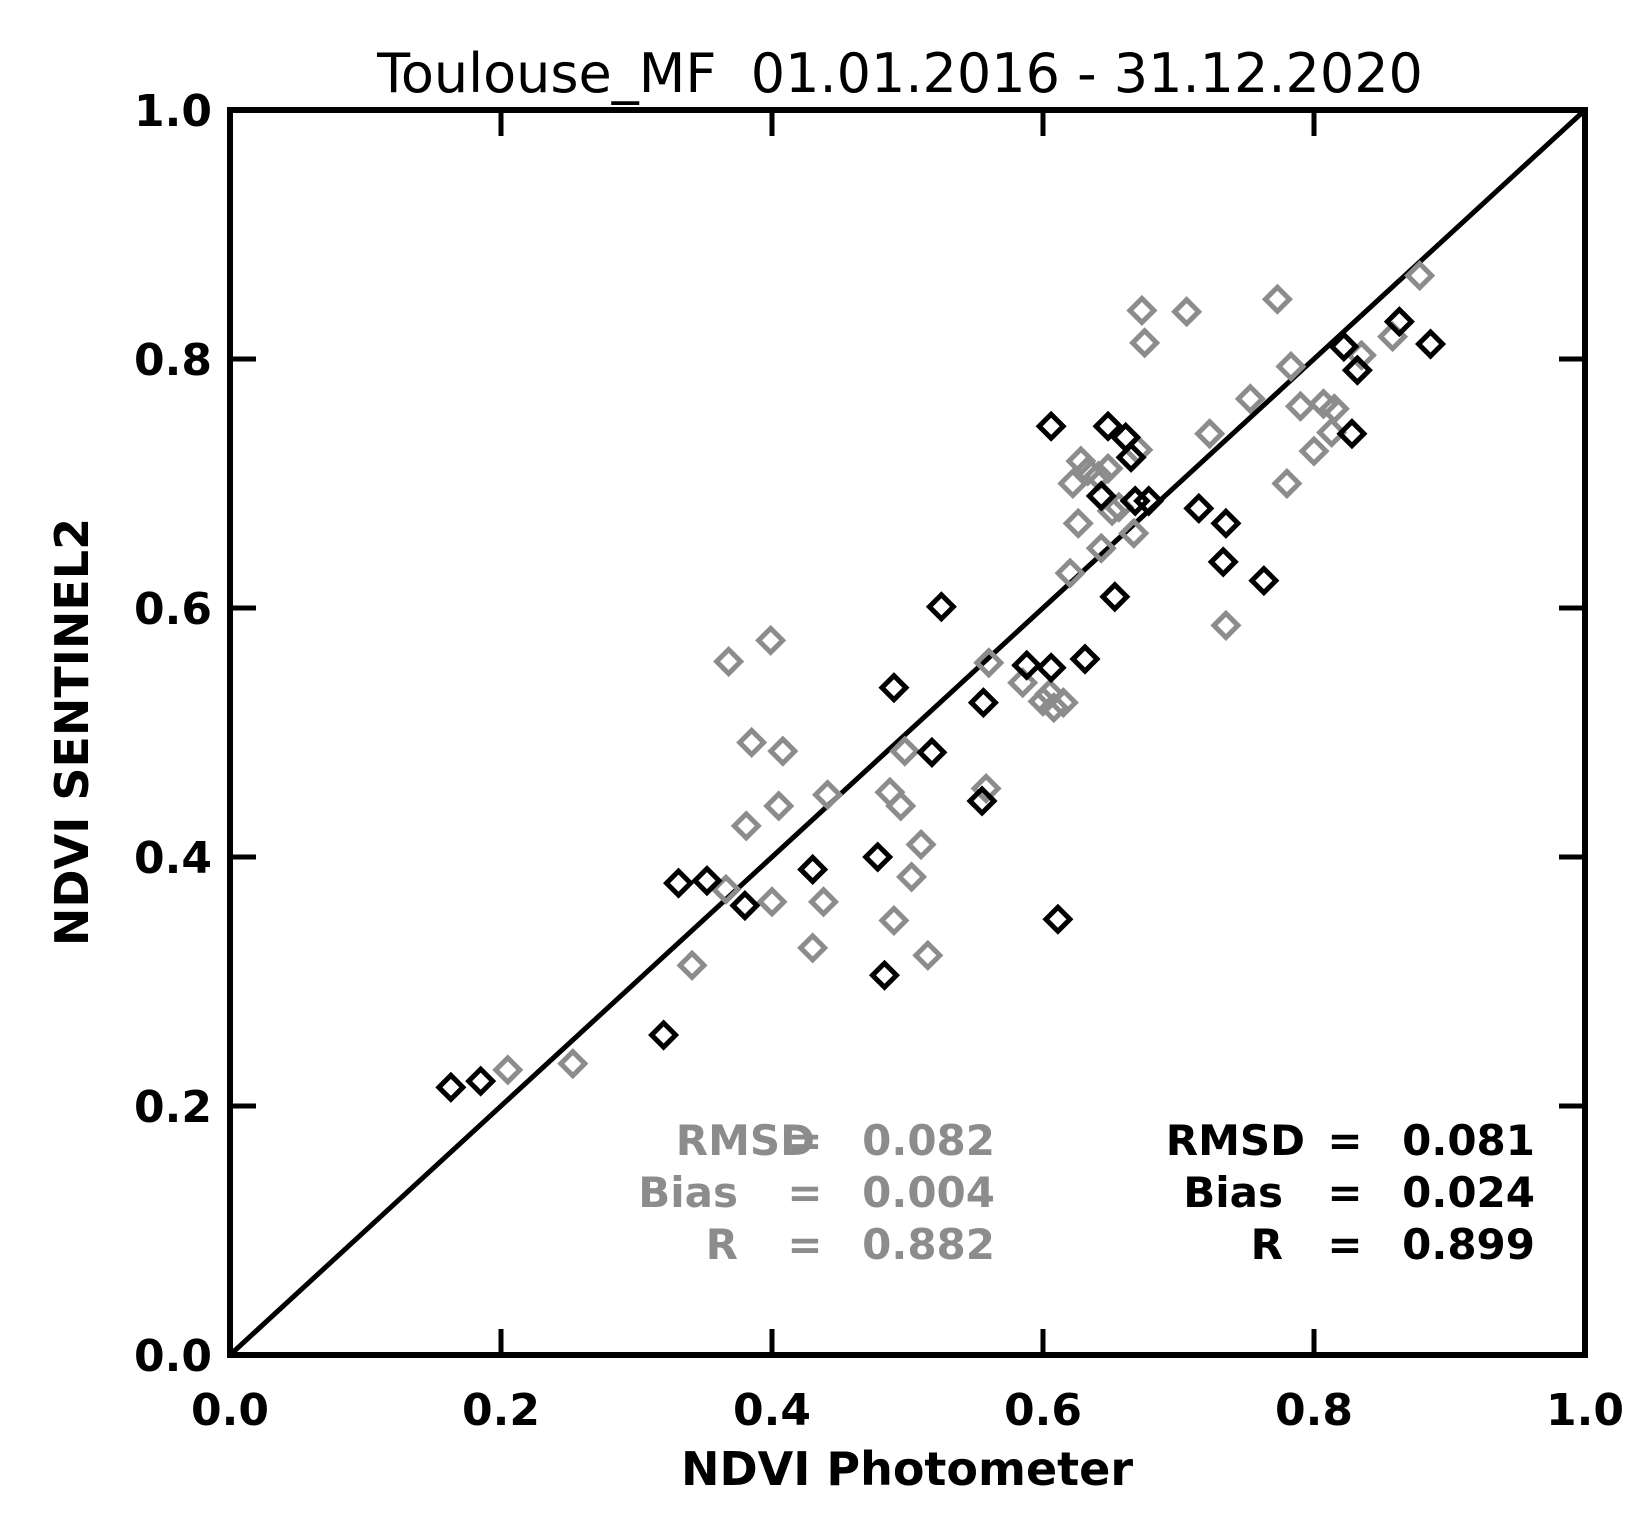  What do you see at coordinates (173, 360) in the screenshot?
I see `y-tick-label: 0.8` at bounding box center [173, 360].